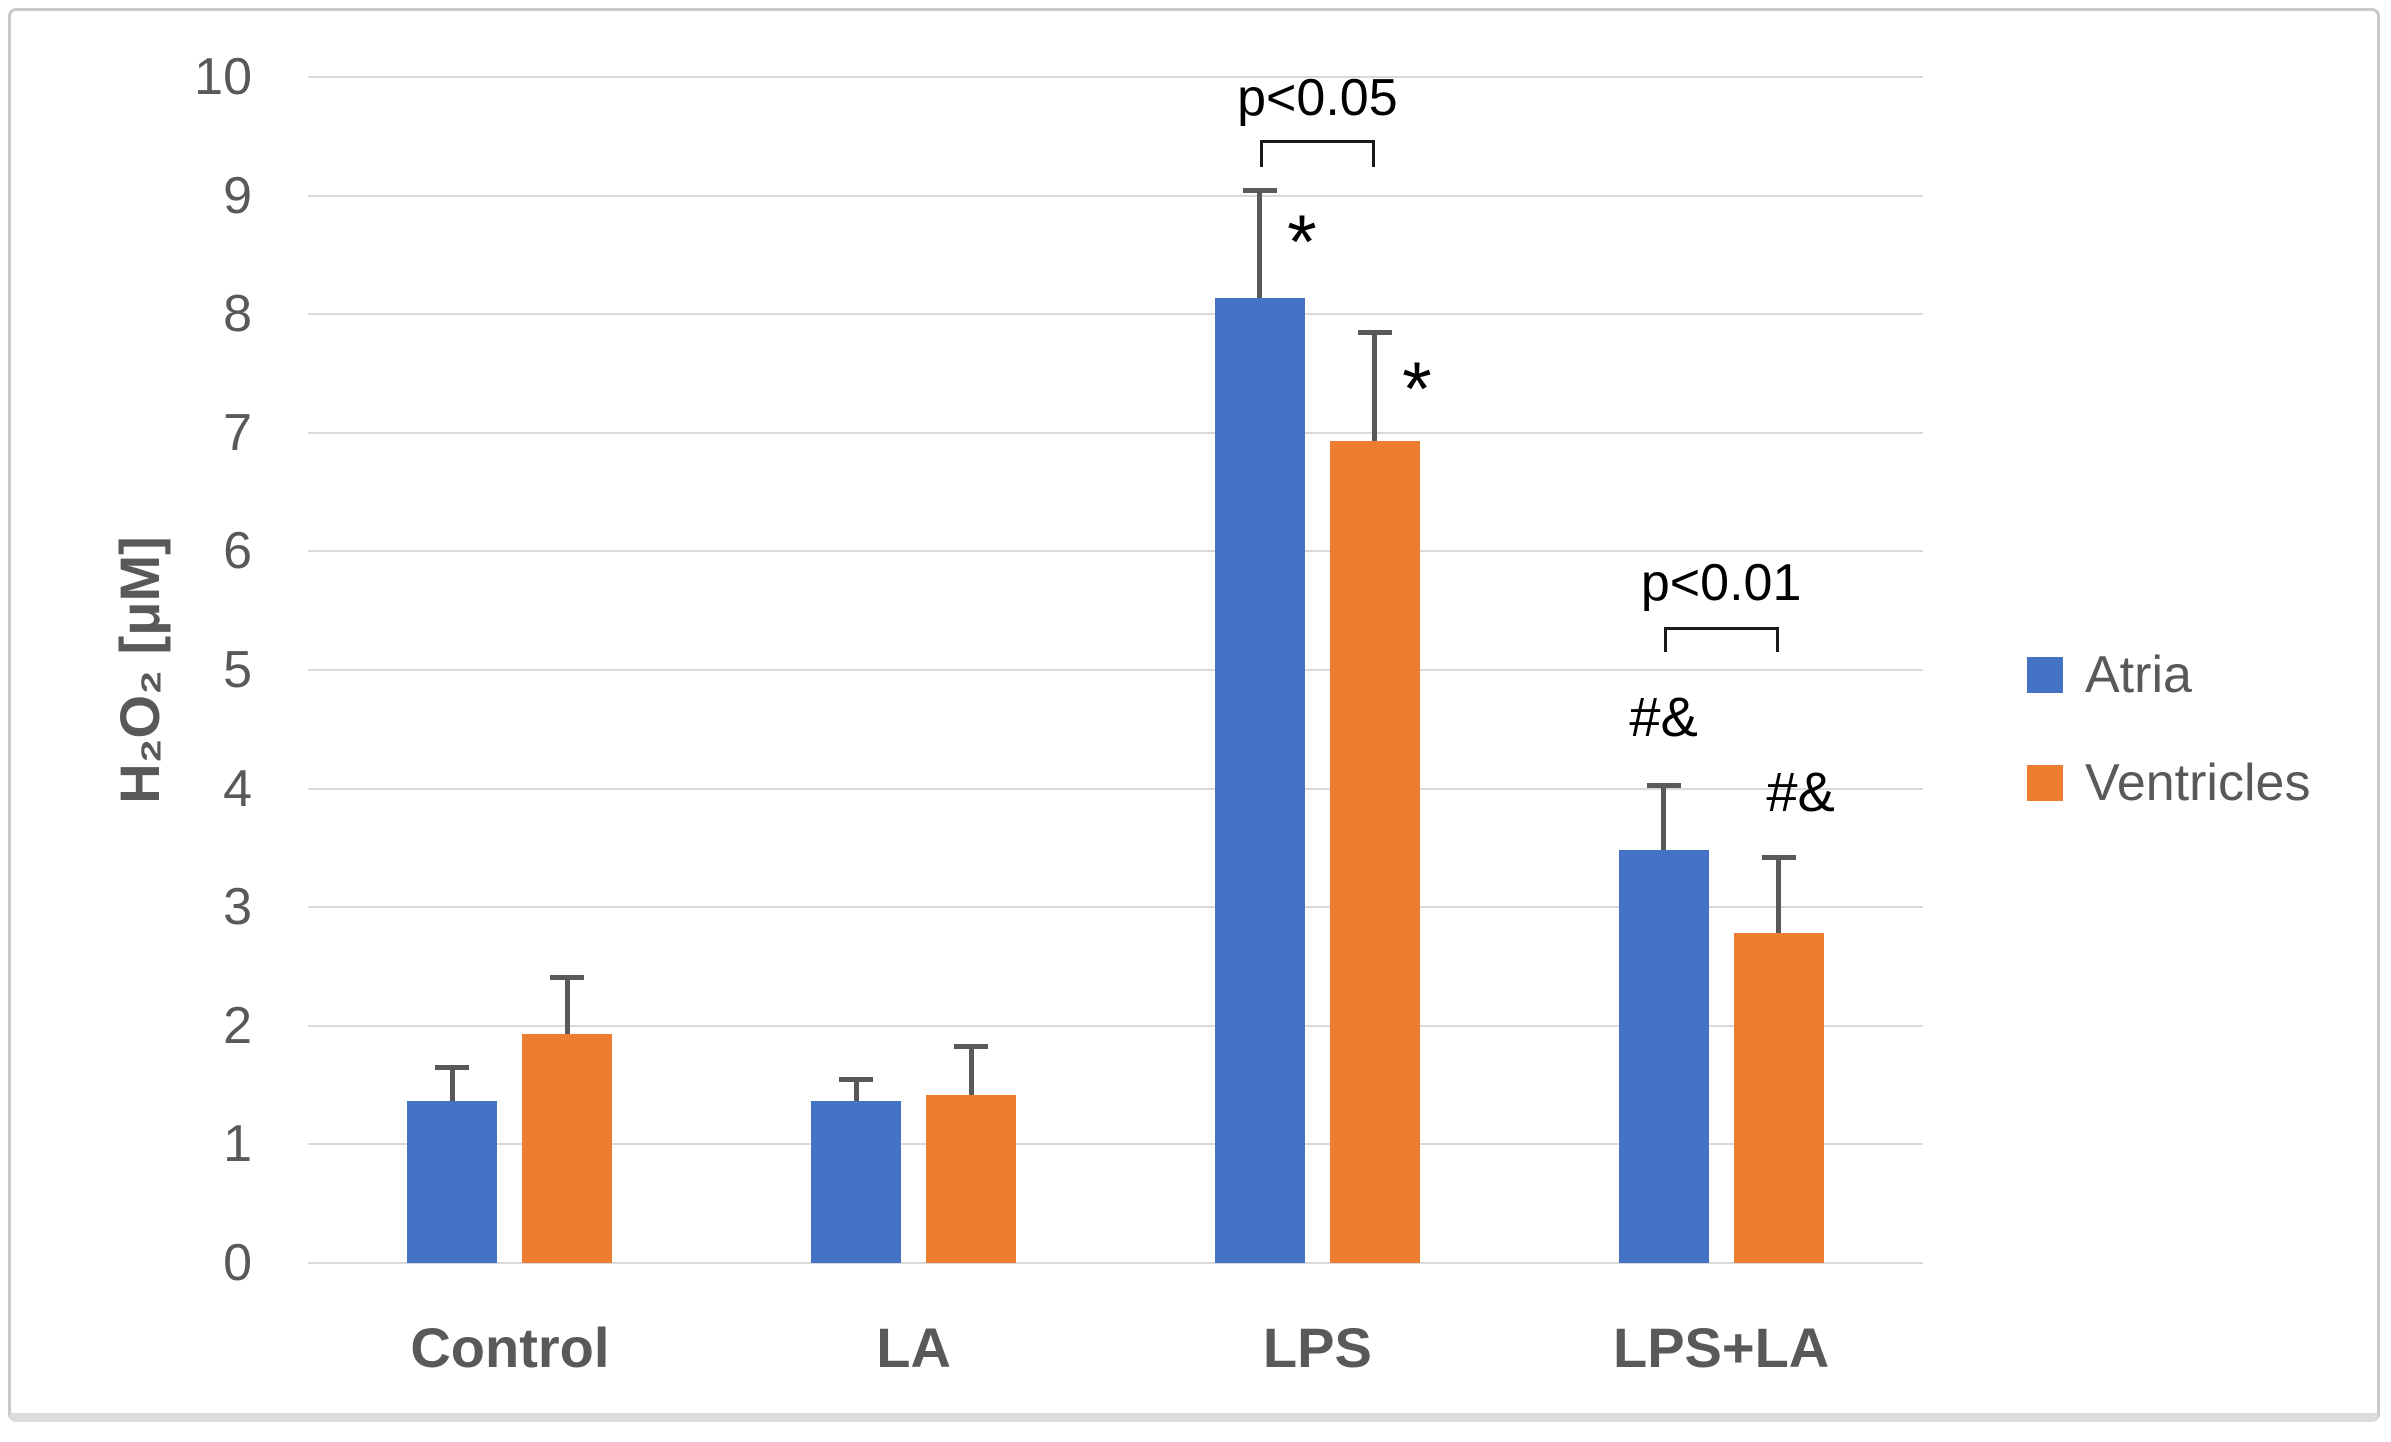  I want to click on error-bar-LA-Ventricles, so click(971, 1070).